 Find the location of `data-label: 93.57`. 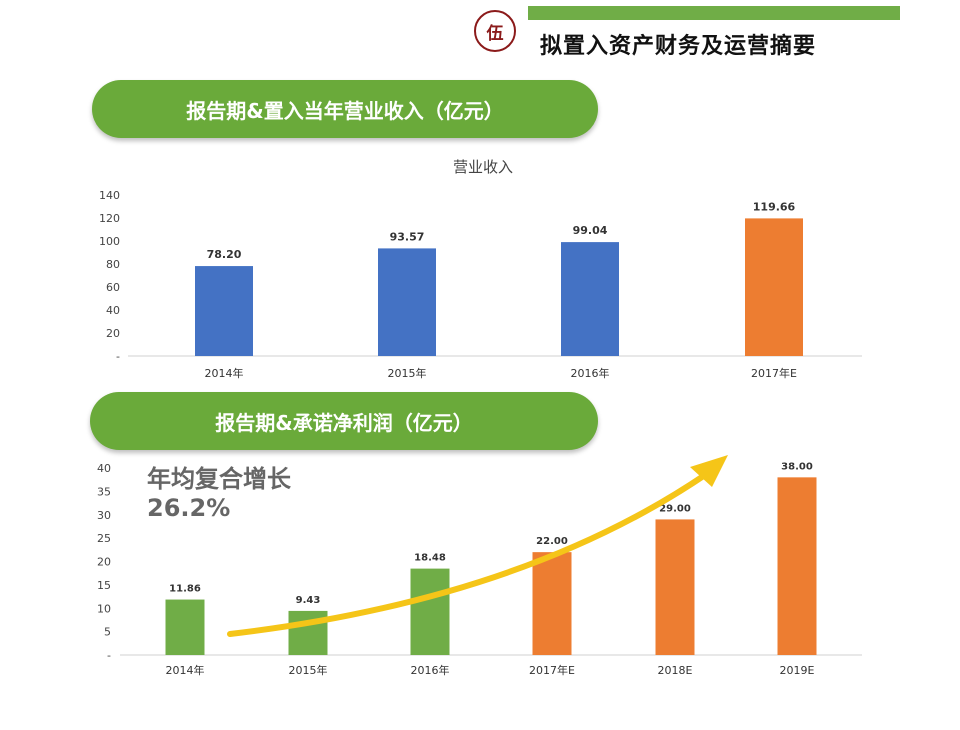

data-label: 93.57 is located at coordinates (407, 236).